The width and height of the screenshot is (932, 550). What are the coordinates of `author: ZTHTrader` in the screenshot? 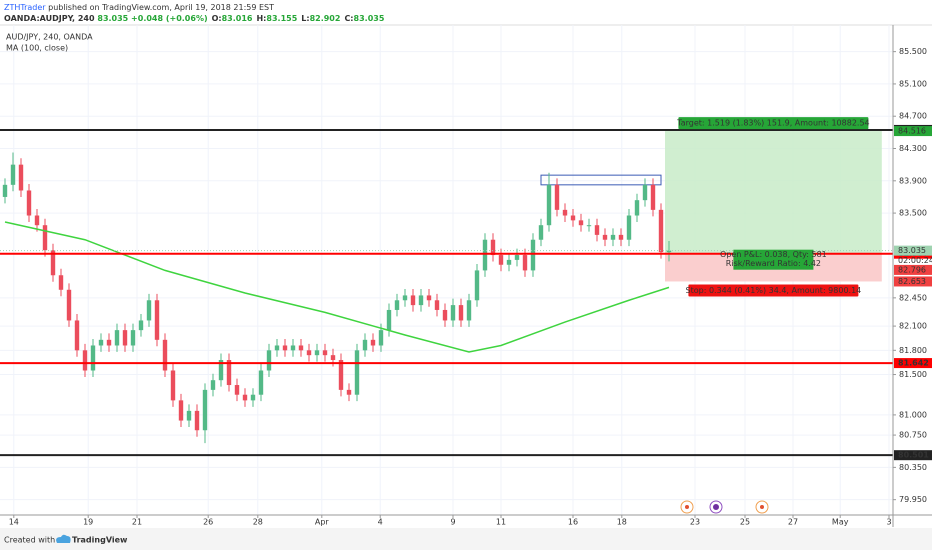 It's located at (25, 7).